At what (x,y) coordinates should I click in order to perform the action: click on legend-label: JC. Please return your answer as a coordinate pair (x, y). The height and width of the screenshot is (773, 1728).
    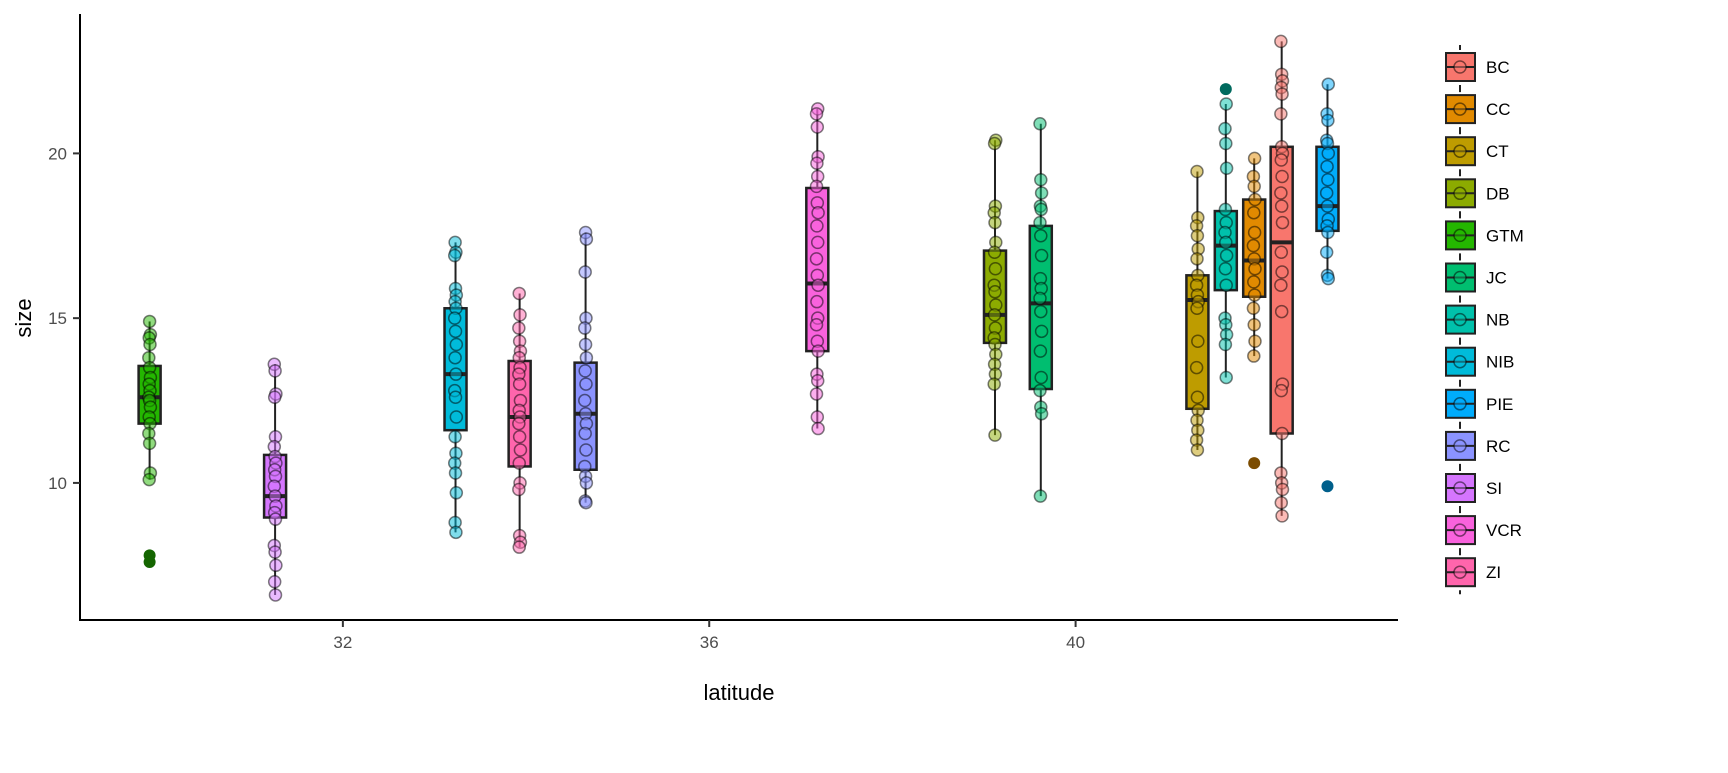
    Looking at the image, I should click on (1496, 278).